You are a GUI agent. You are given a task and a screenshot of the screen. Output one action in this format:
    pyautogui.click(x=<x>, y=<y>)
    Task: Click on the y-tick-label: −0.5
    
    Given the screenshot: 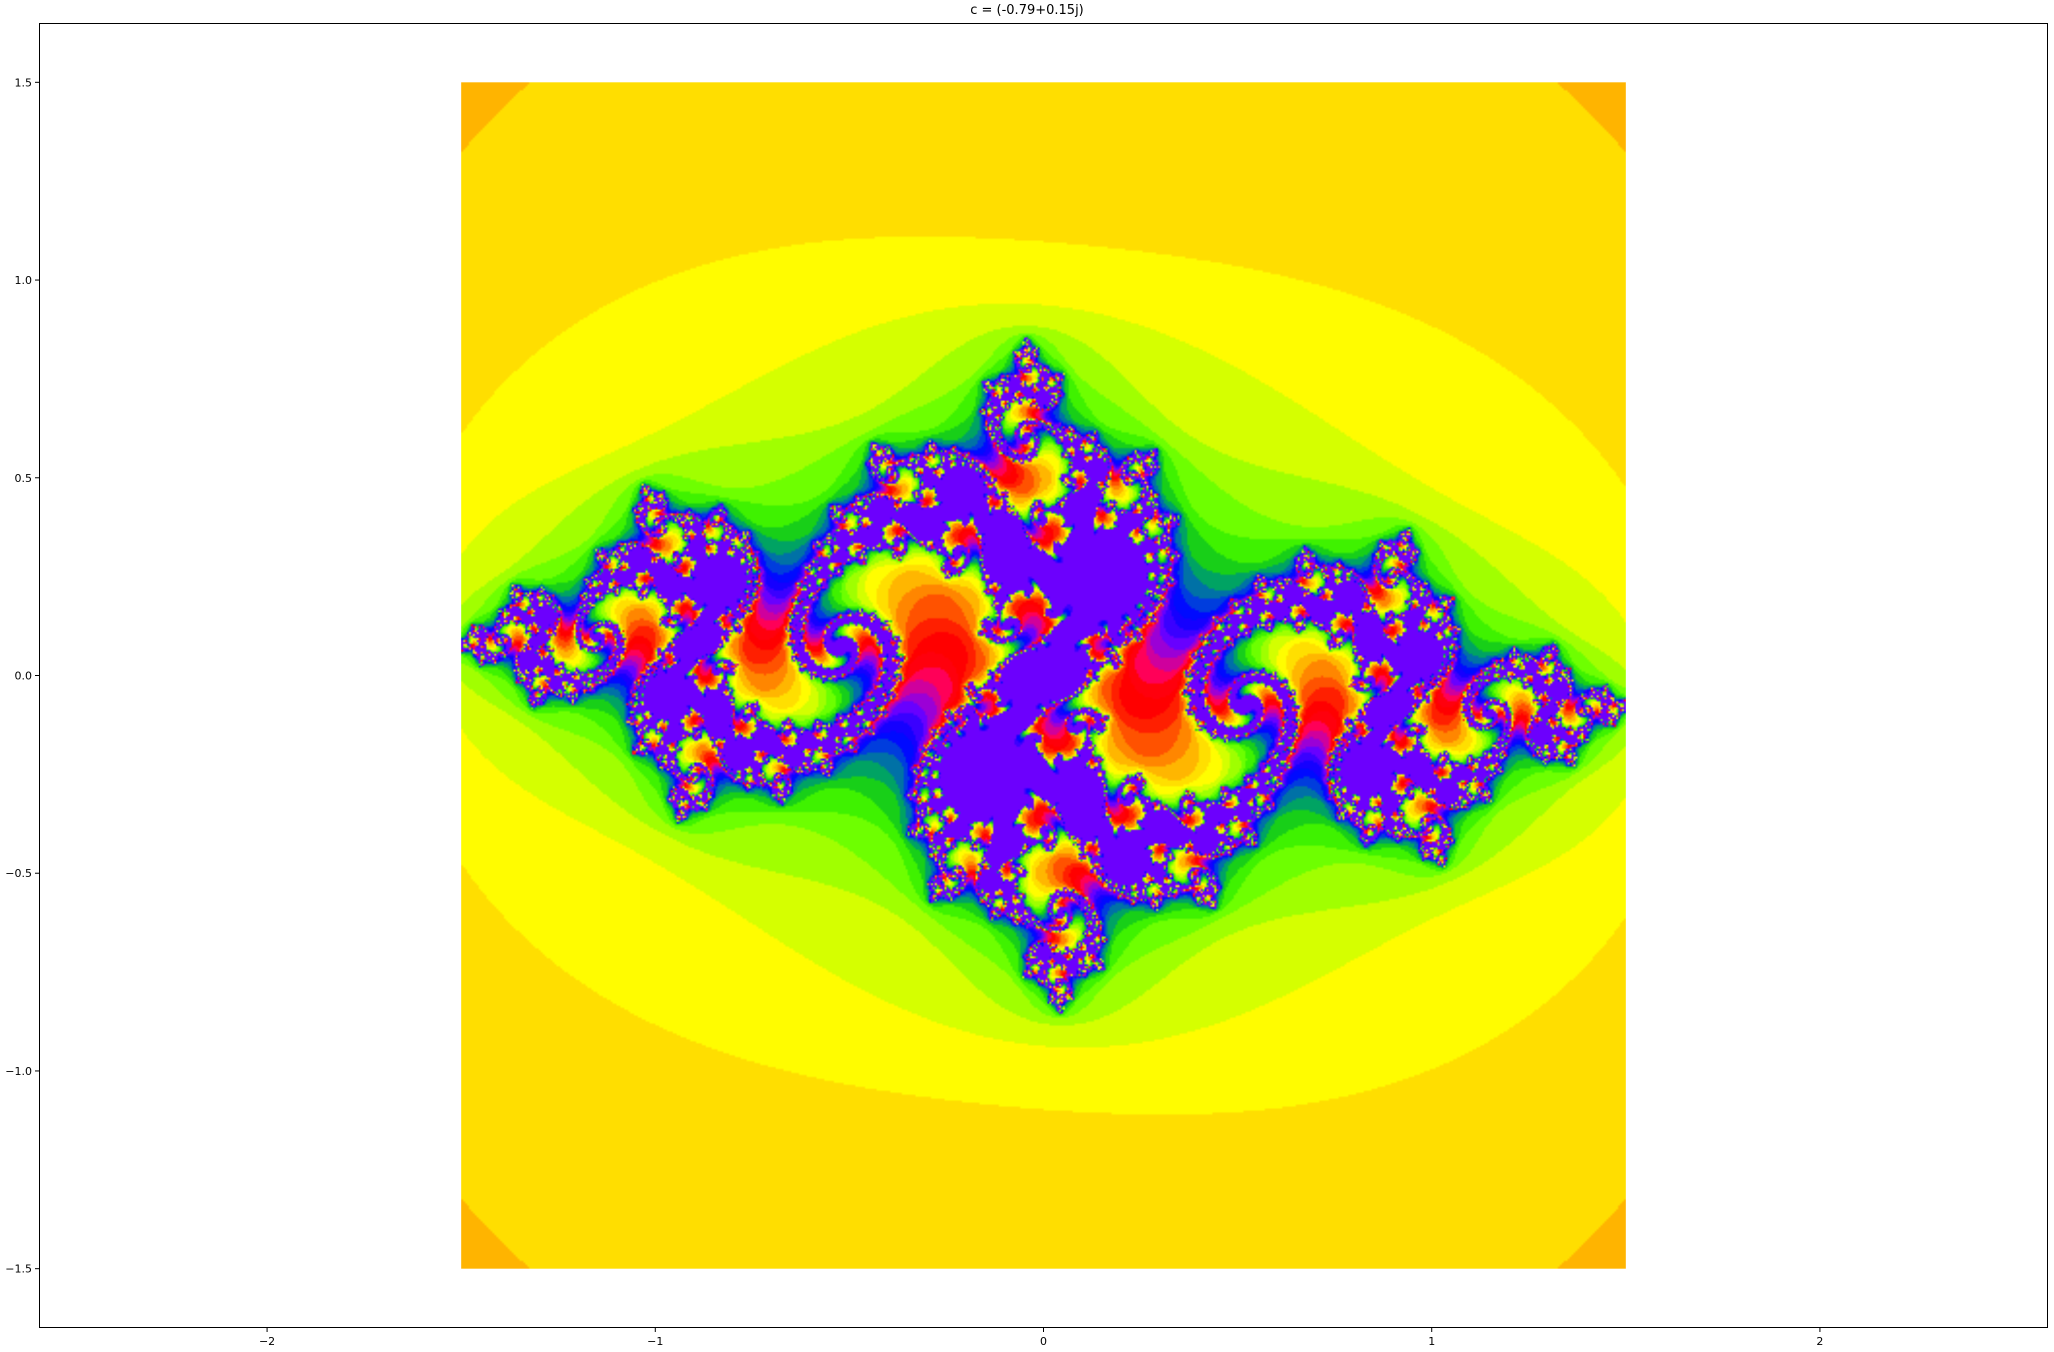 What is the action you would take?
    pyautogui.click(x=18, y=873)
    